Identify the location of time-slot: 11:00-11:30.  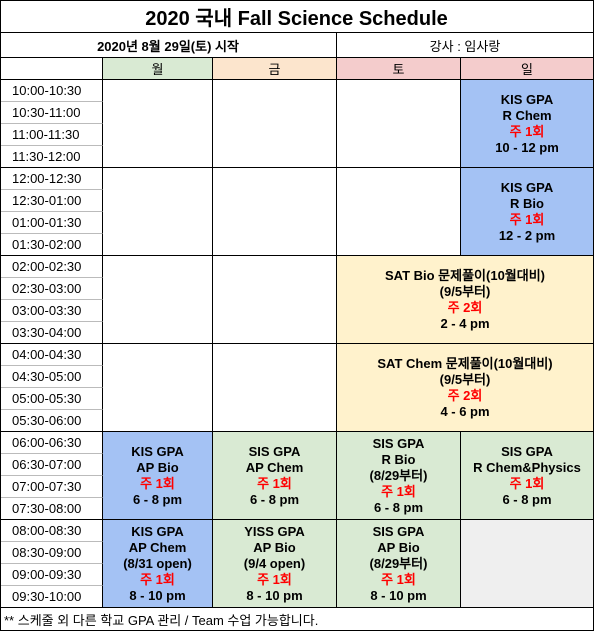
(51, 135).